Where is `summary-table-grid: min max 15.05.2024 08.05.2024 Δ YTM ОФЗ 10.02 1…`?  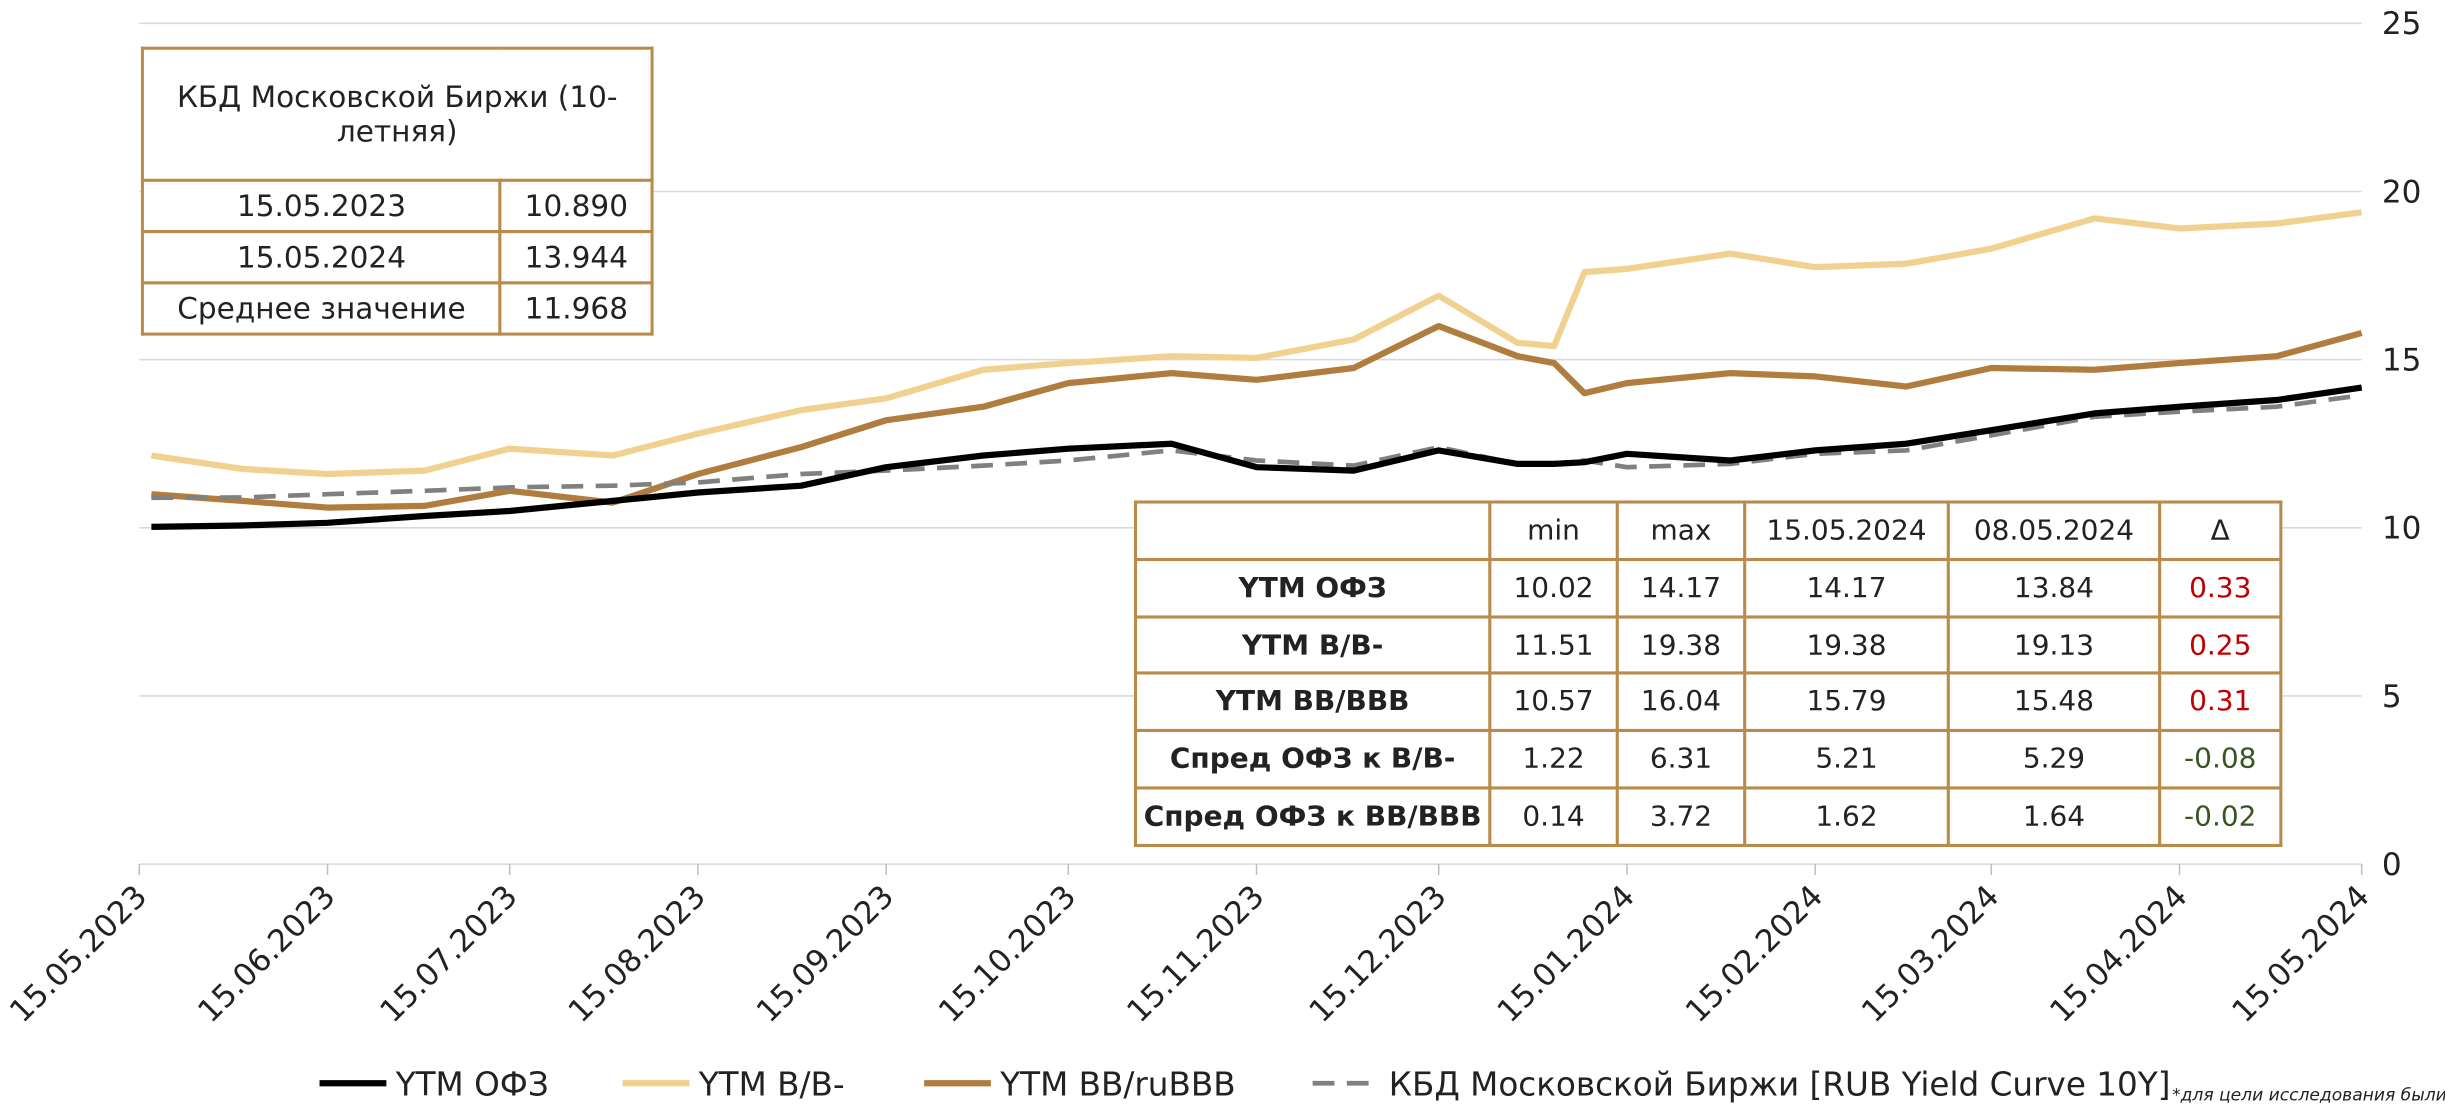 summary-table-grid: min max 15.05.2024 08.05.2024 Δ YTM ОФЗ 10.02 1… is located at coordinates (1708, 674).